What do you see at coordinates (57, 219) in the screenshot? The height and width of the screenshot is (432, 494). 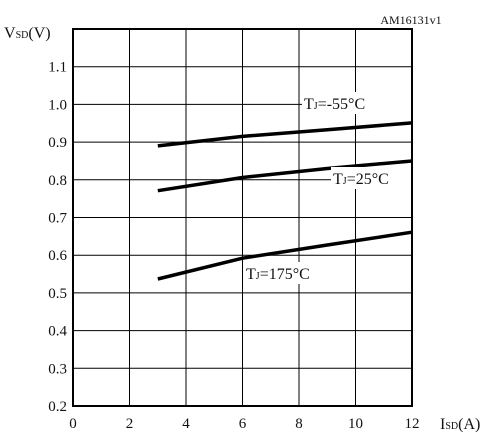 I see `y-tick-label: 0.7` at bounding box center [57, 219].